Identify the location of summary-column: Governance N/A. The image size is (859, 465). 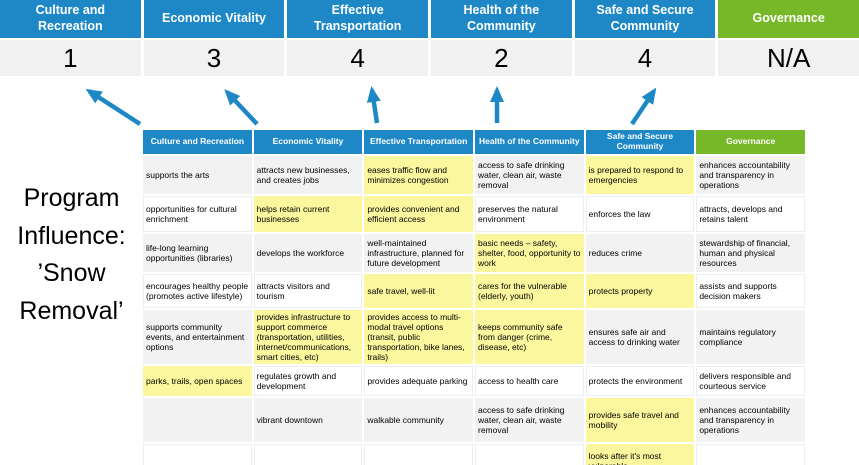
(788, 38).